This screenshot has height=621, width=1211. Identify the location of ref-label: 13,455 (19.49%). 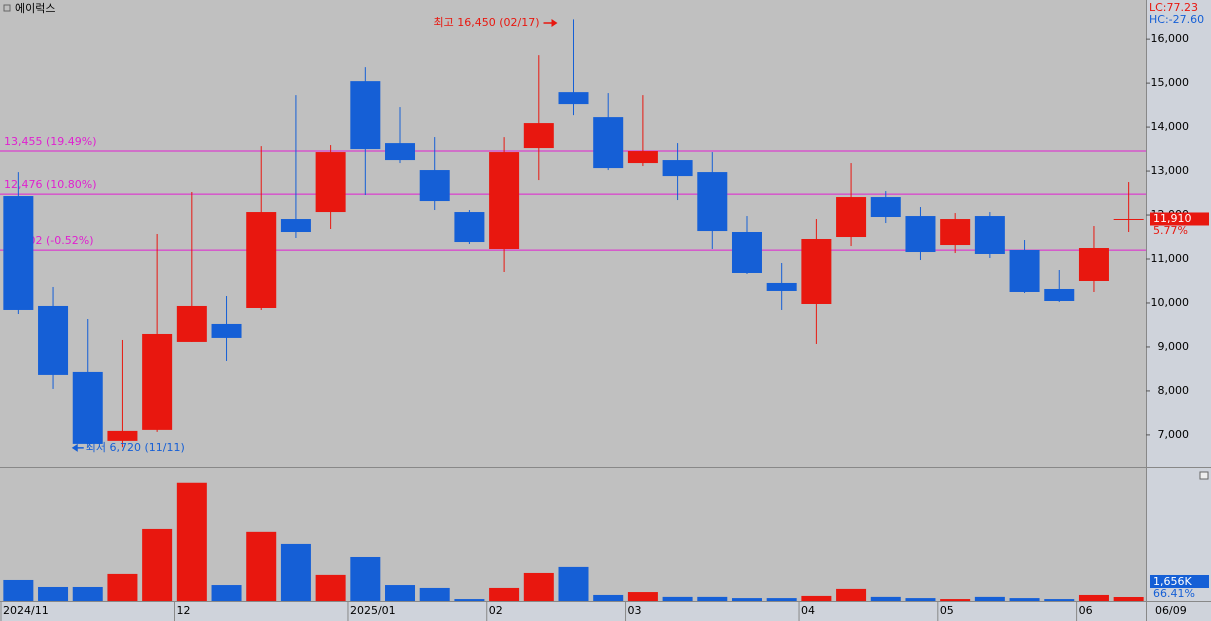
(50, 141).